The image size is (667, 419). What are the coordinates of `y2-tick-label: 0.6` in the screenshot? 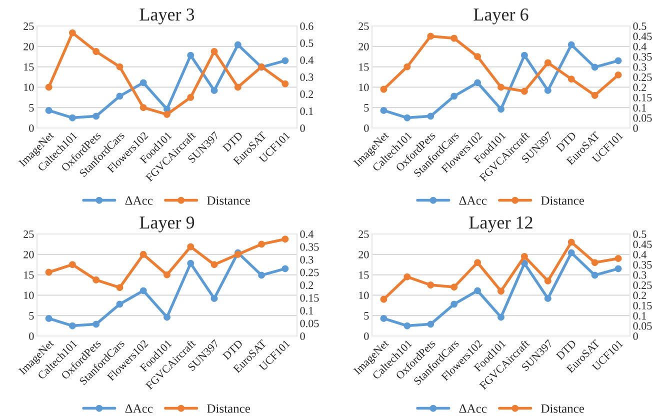 It's located at (307, 26).